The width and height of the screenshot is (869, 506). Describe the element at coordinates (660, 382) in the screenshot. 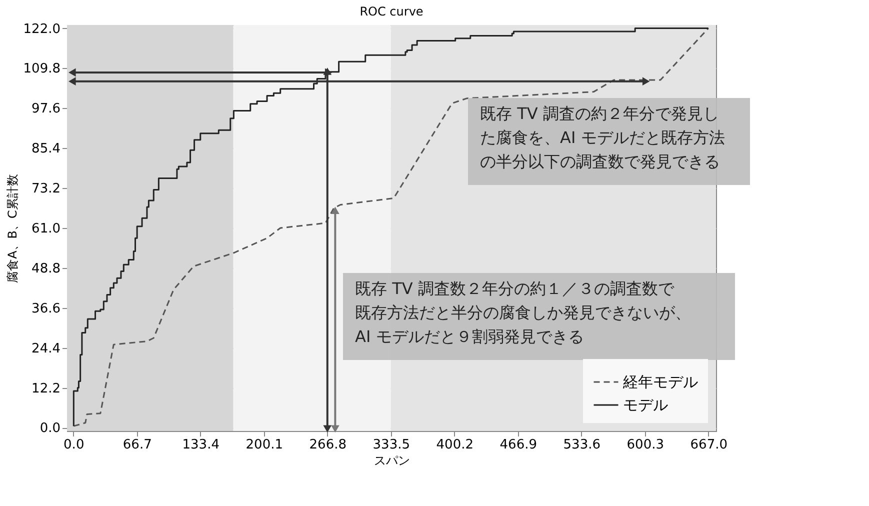

I see `legend-label: 経年モデル` at that location.